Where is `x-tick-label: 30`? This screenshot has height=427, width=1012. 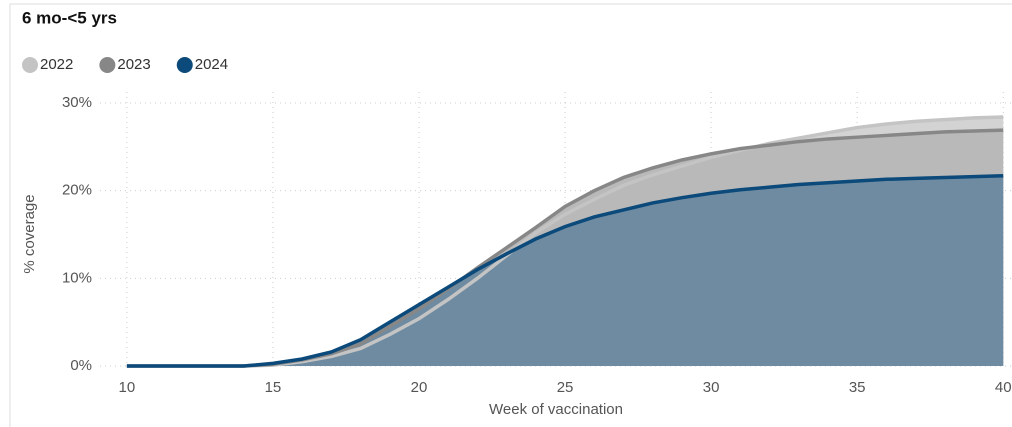 x-tick-label: 30 is located at coordinates (711, 387).